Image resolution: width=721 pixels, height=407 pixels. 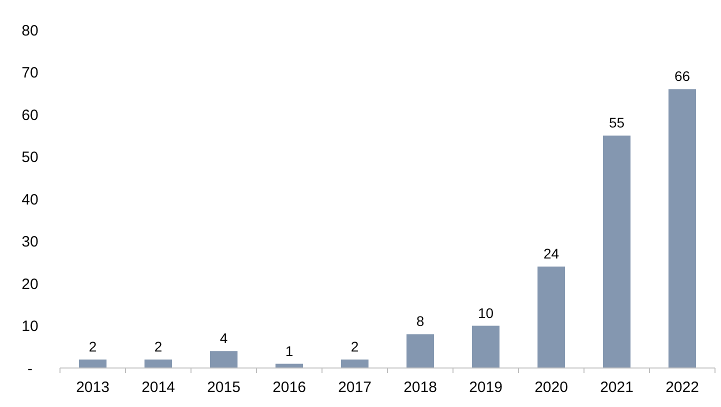 What do you see at coordinates (30, 73) in the screenshot?
I see `y-tick-label: 70` at bounding box center [30, 73].